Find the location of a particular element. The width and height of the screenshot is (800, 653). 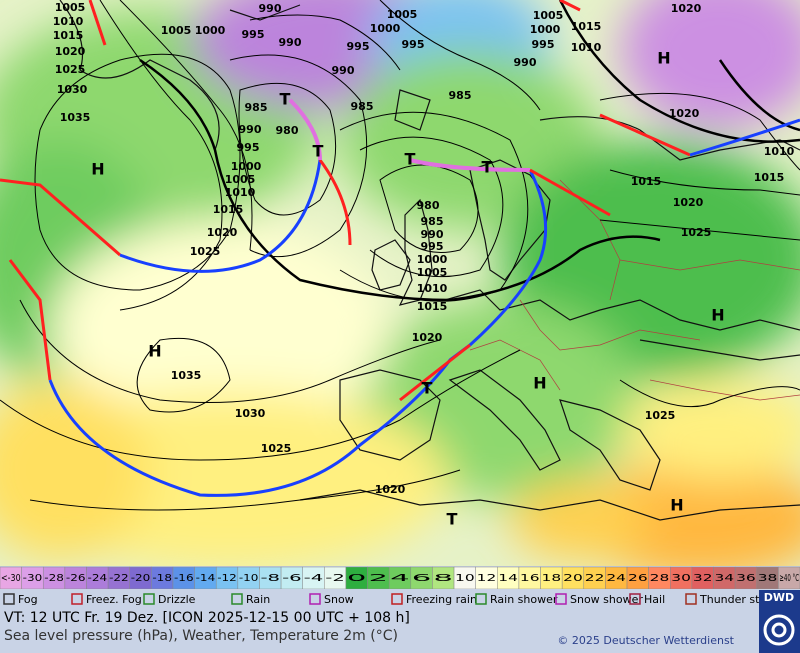

temperature-label: -12 is located at coordinates (227, 578).